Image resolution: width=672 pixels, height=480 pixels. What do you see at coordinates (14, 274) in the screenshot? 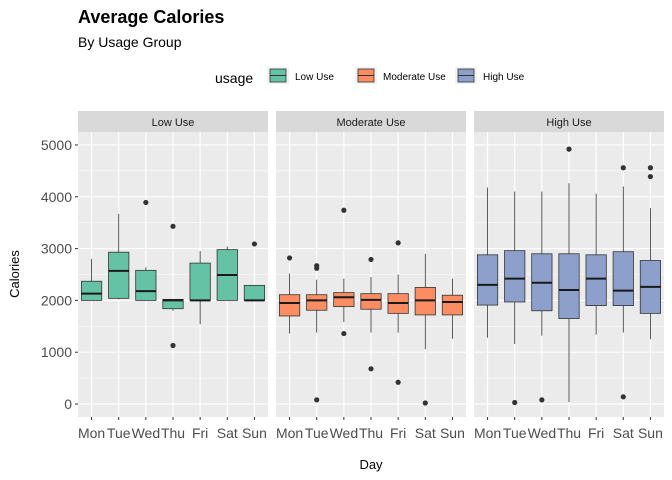
I see `y-axis-title: Calories` at bounding box center [14, 274].